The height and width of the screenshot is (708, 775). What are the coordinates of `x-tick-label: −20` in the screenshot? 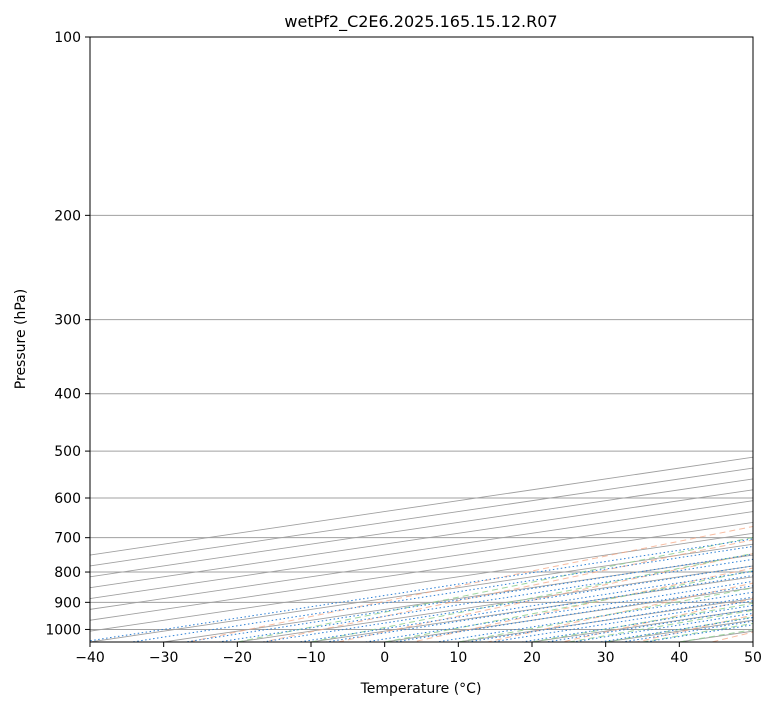 It's located at (238, 658).